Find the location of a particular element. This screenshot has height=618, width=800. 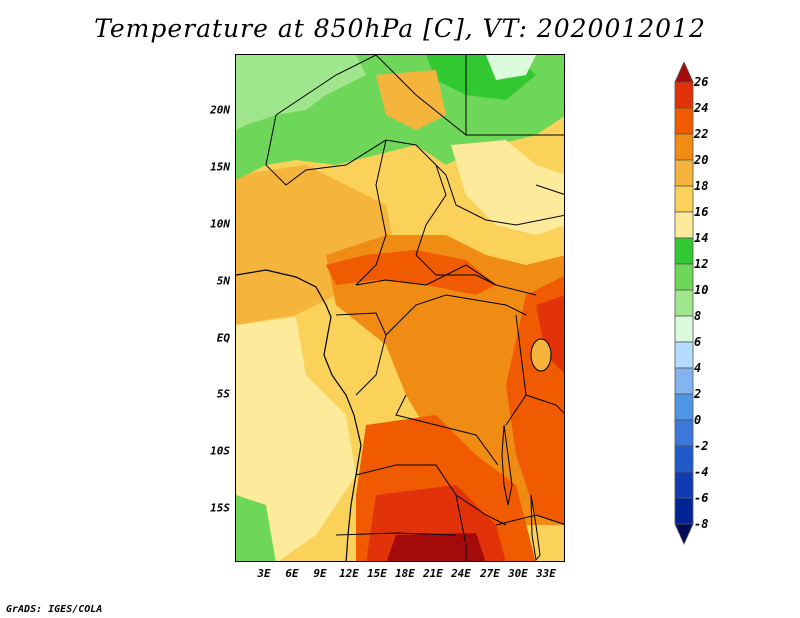

colorbar-tick-label: -8 is located at coordinates (701, 524).